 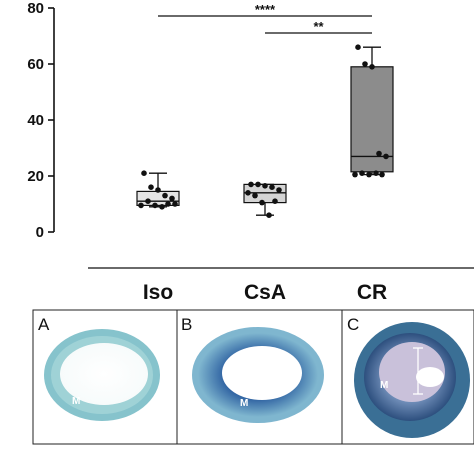 What do you see at coordinates (384, 385) in the screenshot?
I see `media-label-c: M` at bounding box center [384, 385].